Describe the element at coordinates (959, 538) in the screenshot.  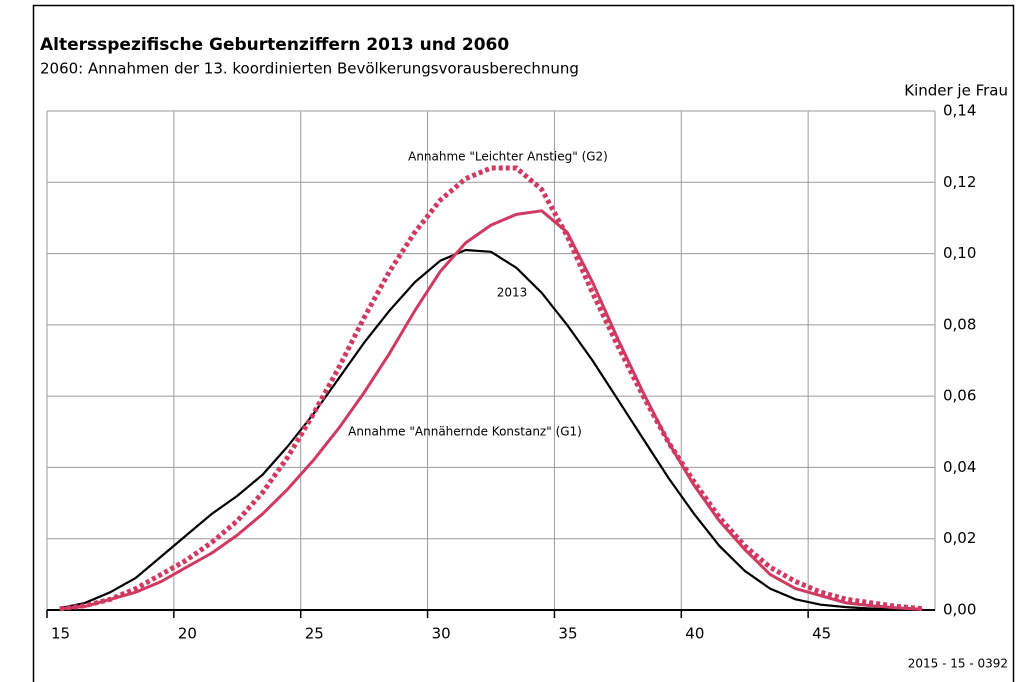
I see `y-tick-label: 0,02` at that location.